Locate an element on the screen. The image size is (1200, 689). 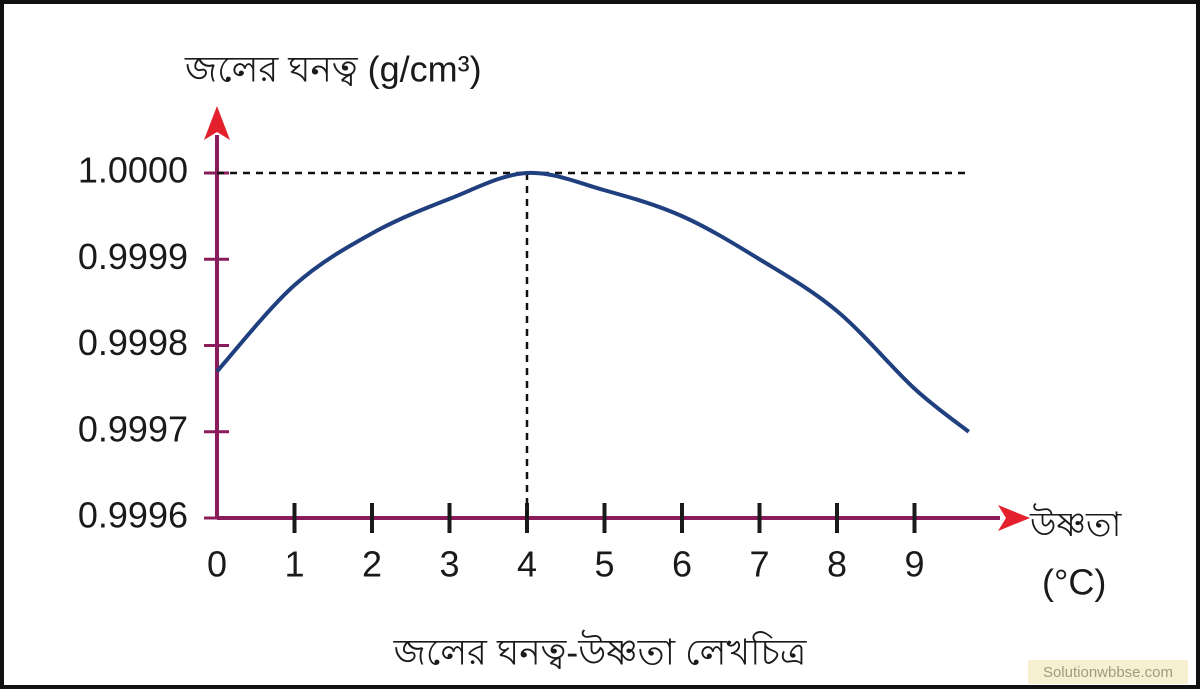
y-tick-label: 0.9996 is located at coordinates (133, 515).